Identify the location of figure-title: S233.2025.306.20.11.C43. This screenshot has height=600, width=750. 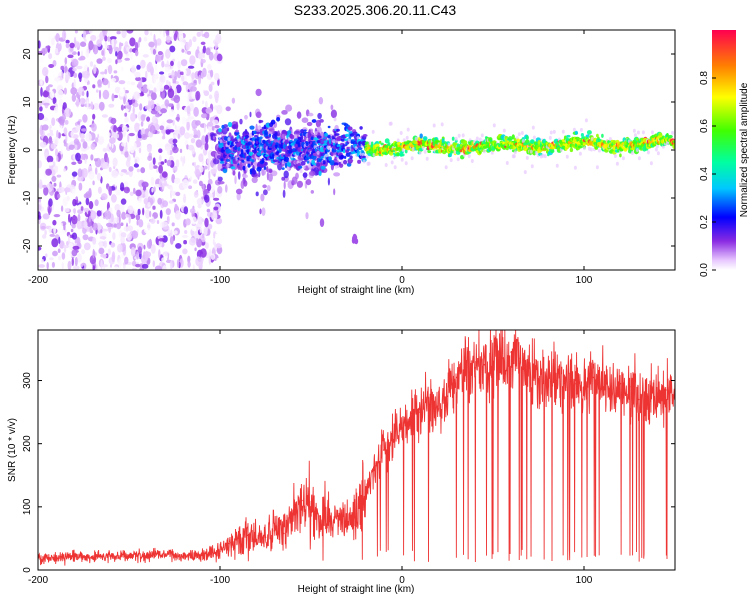
(375, 10).